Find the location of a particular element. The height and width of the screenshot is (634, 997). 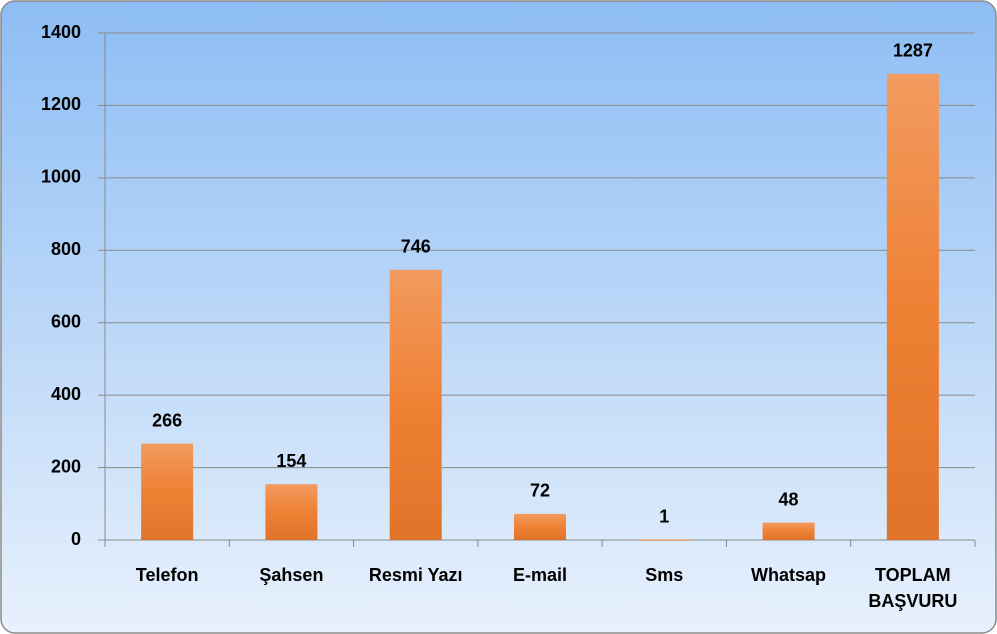

y-tick-label: 800 is located at coordinates (66, 249).